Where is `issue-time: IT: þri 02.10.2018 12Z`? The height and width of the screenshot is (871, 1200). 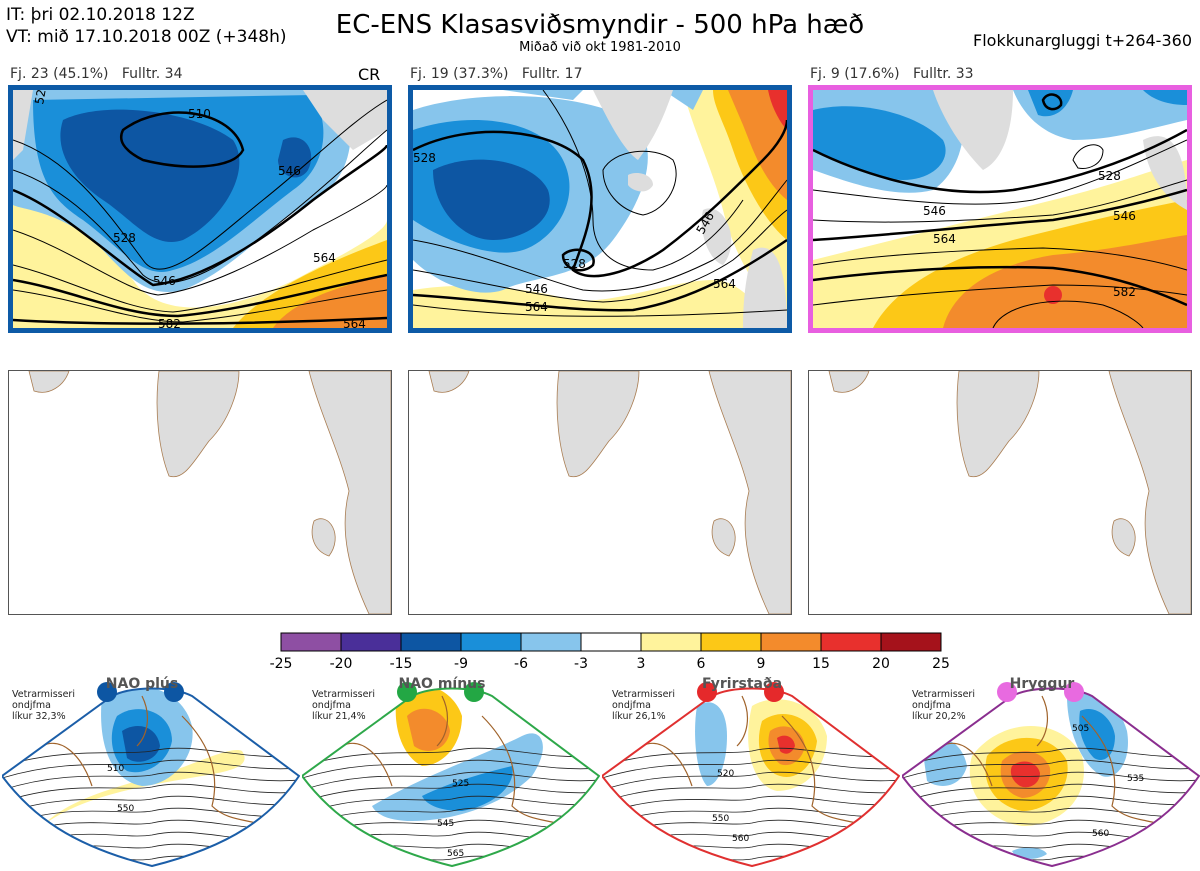 issue-time: IT: þri 02.10.2018 12Z is located at coordinates (100, 15).